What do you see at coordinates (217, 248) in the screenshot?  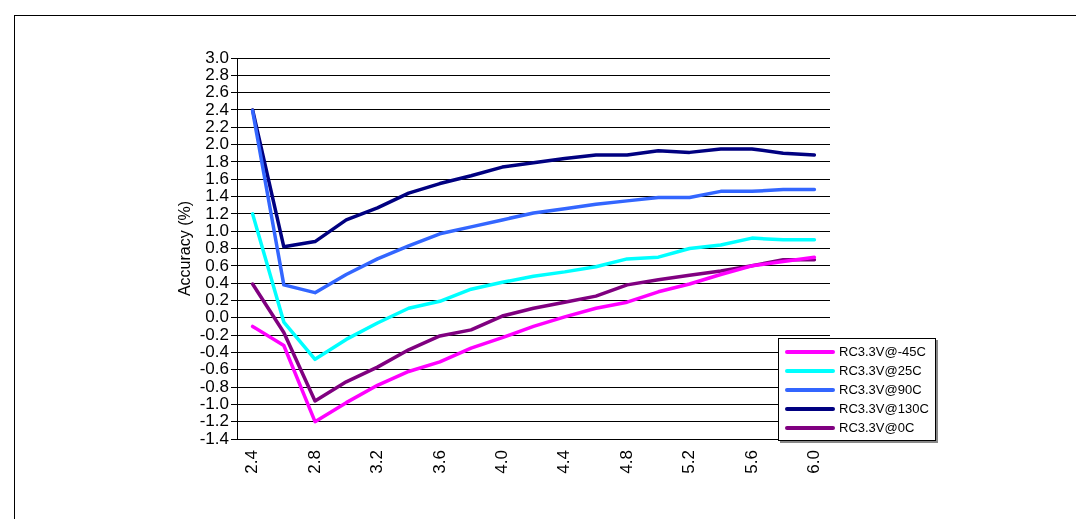 I see `y-tick-label: 0.8` at bounding box center [217, 248].